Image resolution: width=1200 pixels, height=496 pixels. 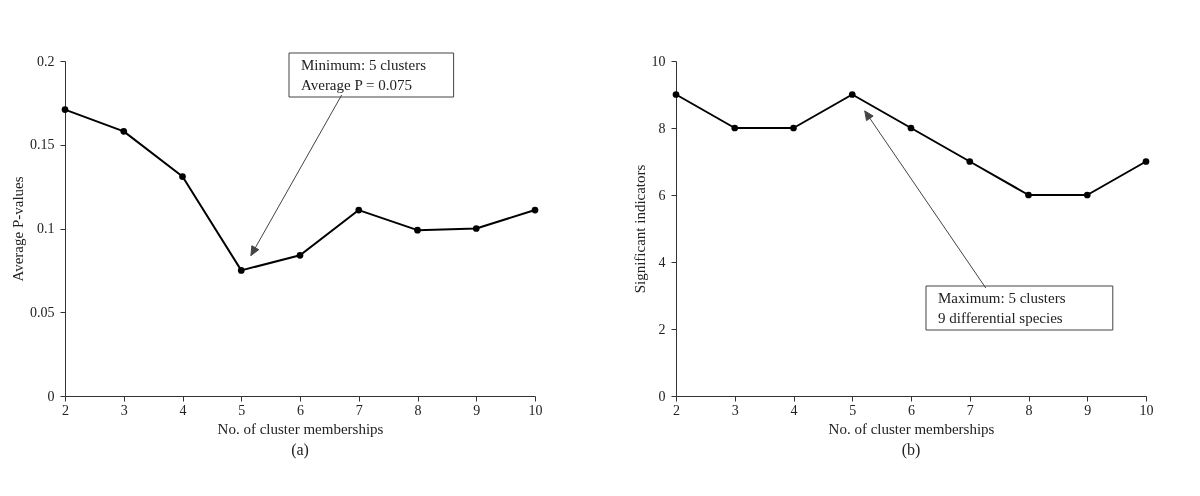 What do you see at coordinates (300, 450) in the screenshot?
I see `text: (a)` at bounding box center [300, 450].